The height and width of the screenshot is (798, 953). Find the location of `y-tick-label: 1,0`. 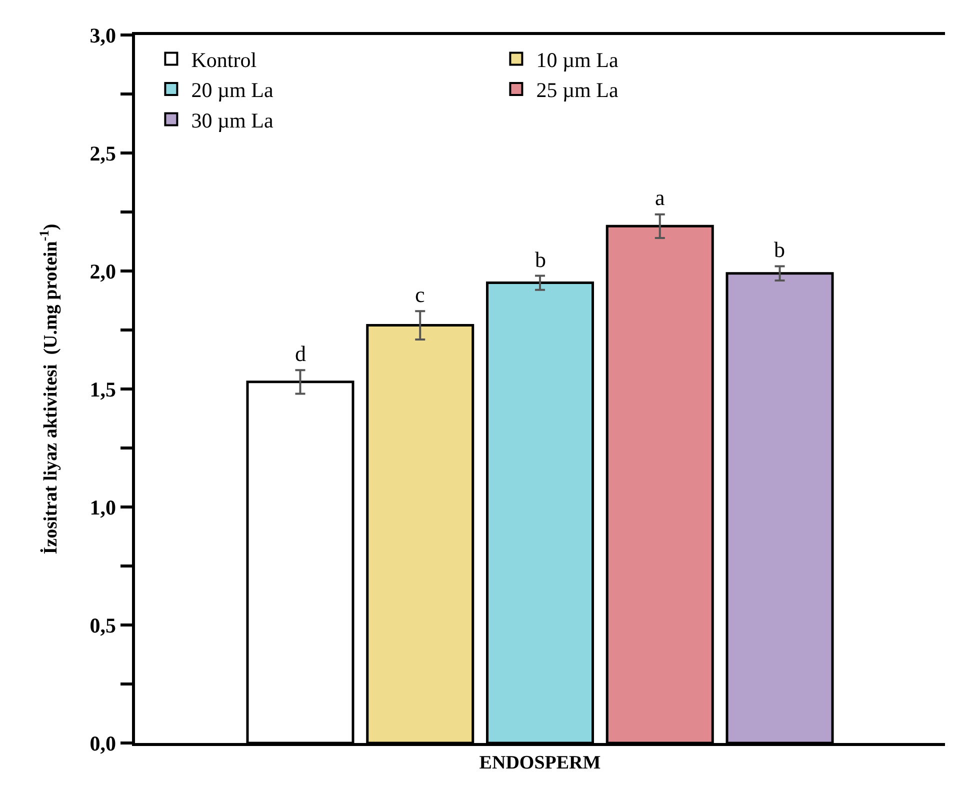

y-tick-label: 1,0 is located at coordinates (103, 507).